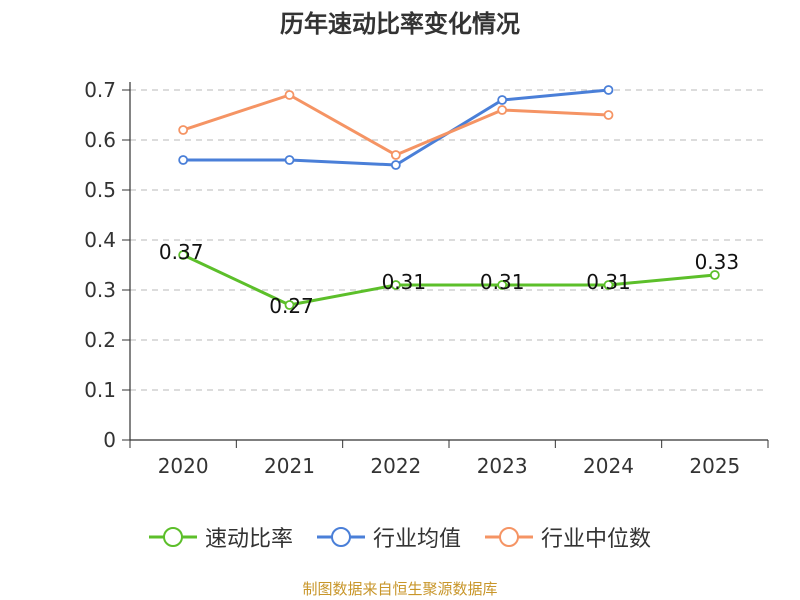 The image size is (800, 600). Describe the element at coordinates (183, 466) in the screenshot. I see `x-tick-label: 2020` at that location.